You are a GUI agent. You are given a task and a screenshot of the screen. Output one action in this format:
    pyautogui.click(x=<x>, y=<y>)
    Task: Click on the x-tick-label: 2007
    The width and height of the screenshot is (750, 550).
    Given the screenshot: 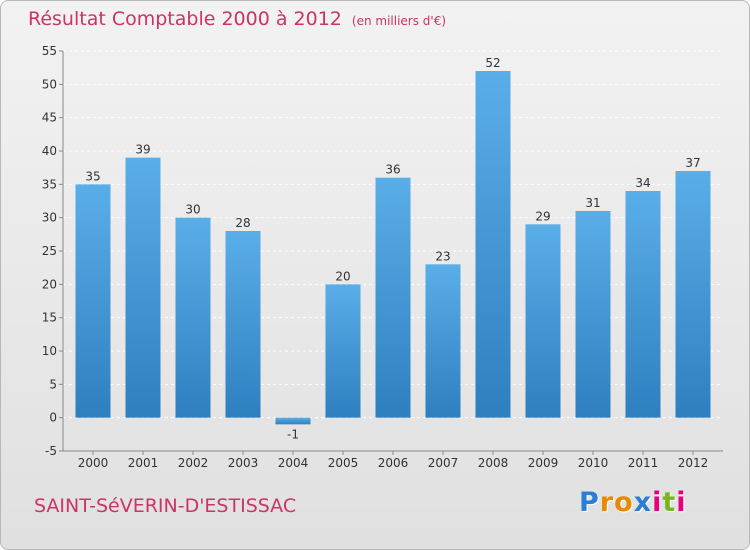 What is the action you would take?
    pyautogui.click(x=443, y=463)
    